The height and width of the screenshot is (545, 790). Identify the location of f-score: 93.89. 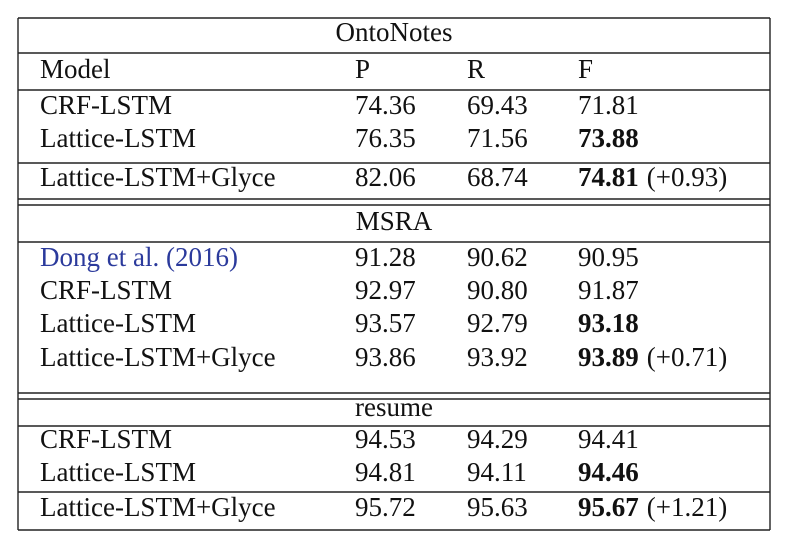
(608, 357).